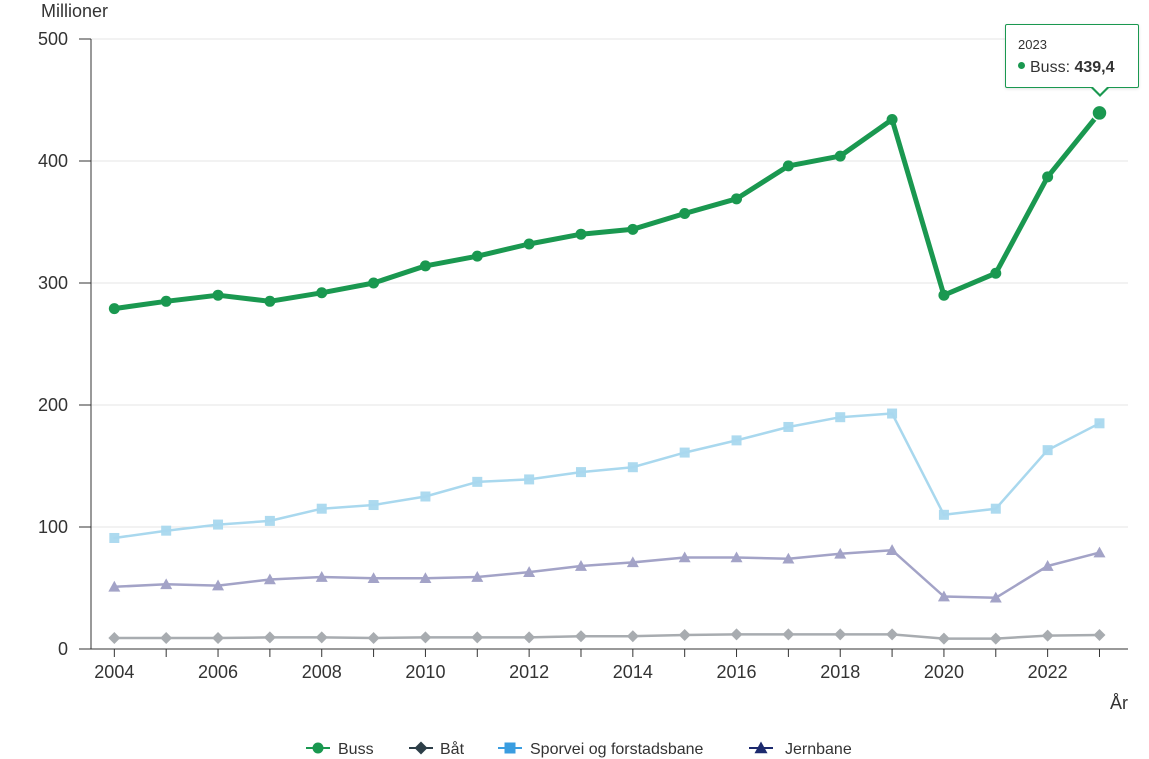 The width and height of the screenshot is (1149, 759). Describe the element at coordinates (633, 672) in the screenshot. I see `x-tick-label: 2014` at that location.